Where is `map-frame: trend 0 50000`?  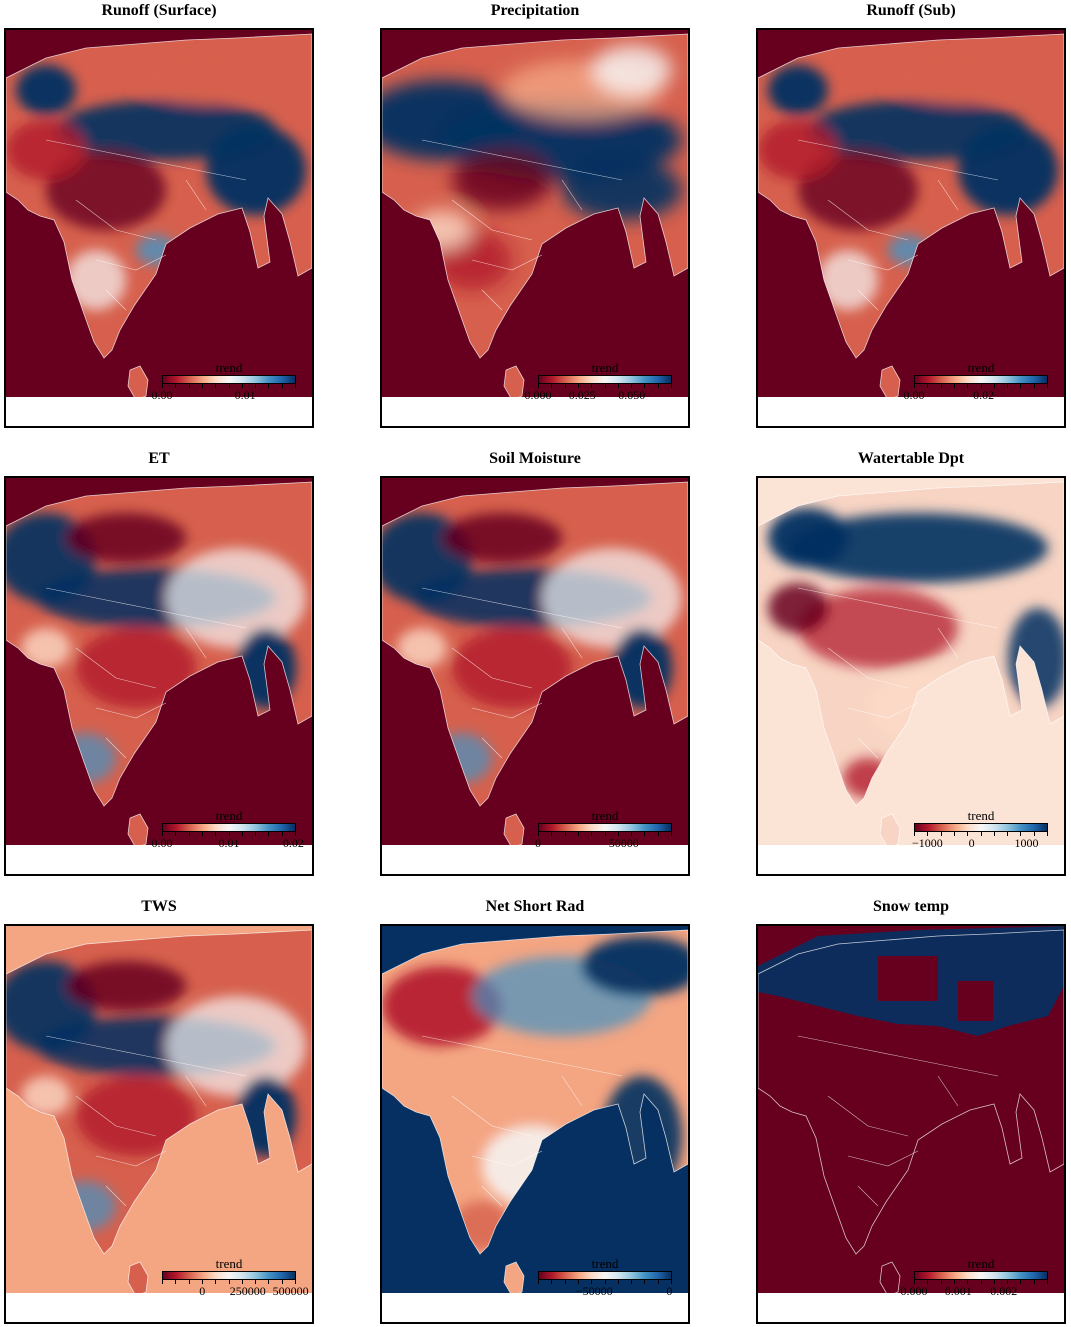 map-frame: trend 0 50000 is located at coordinates (535, 676).